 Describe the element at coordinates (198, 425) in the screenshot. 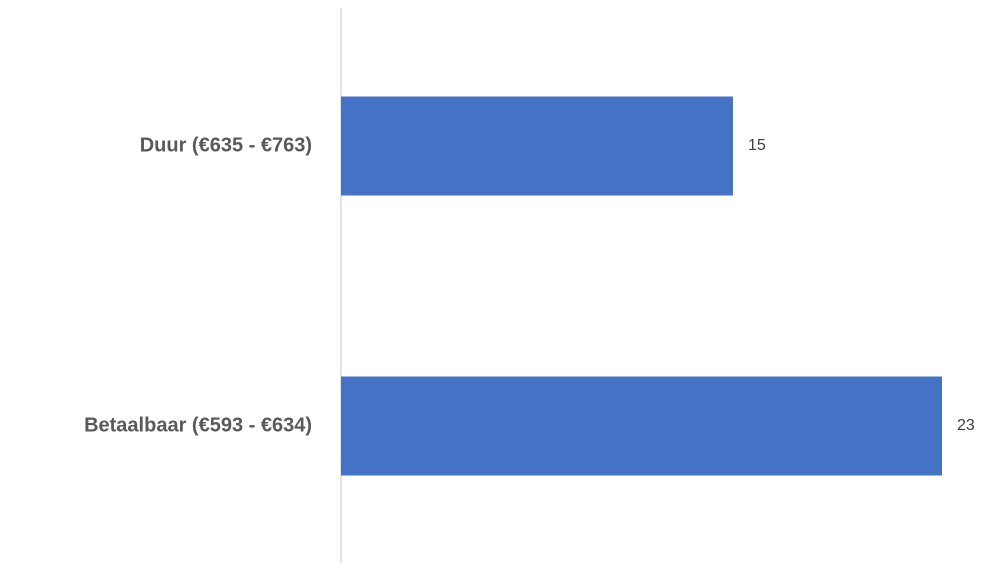

I see `category-label: Betaalbaar (€593 - €634)` at that location.